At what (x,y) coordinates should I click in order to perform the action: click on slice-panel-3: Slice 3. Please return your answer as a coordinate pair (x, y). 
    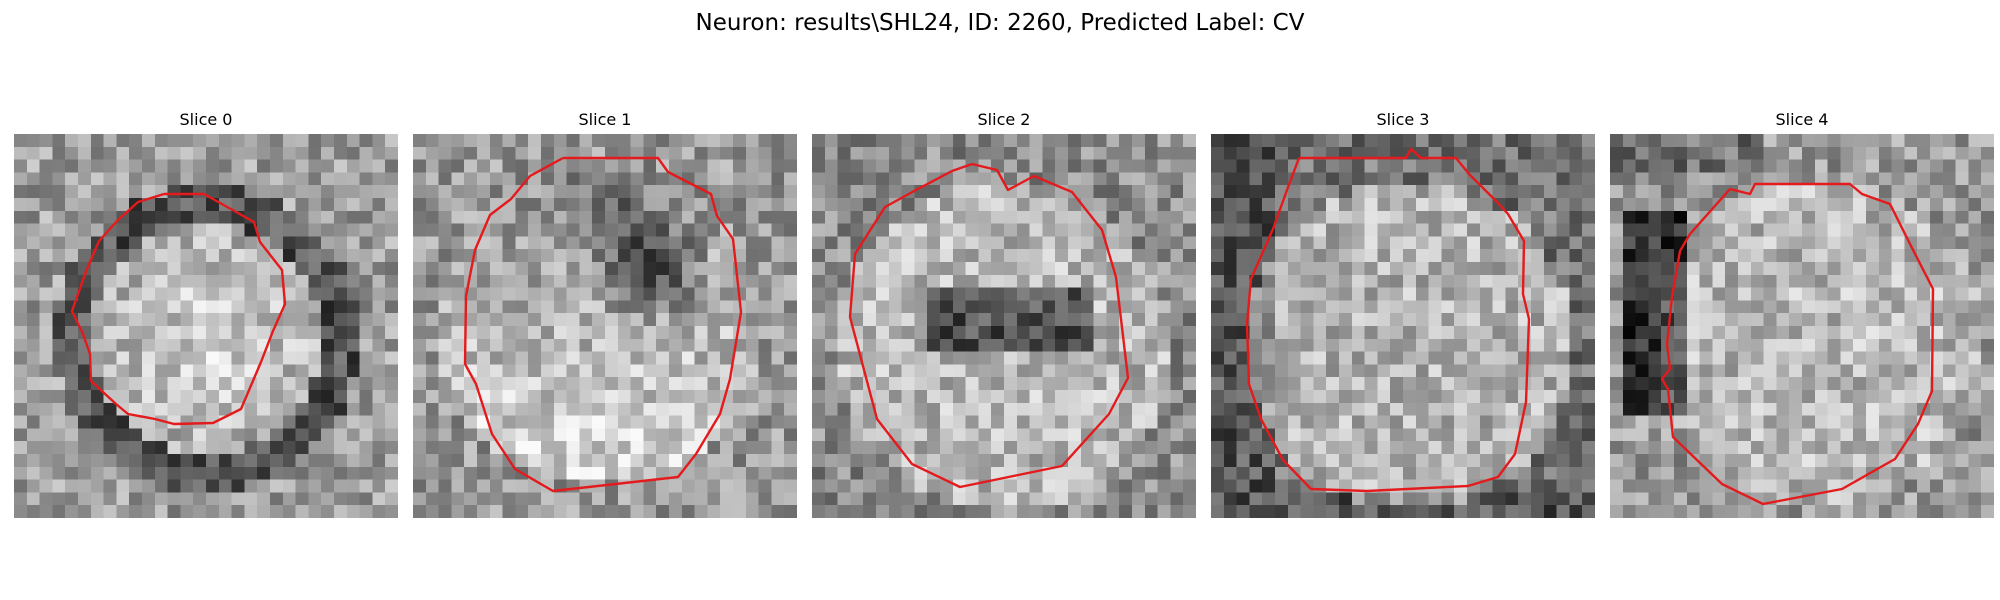
    Looking at the image, I should click on (1403, 313).